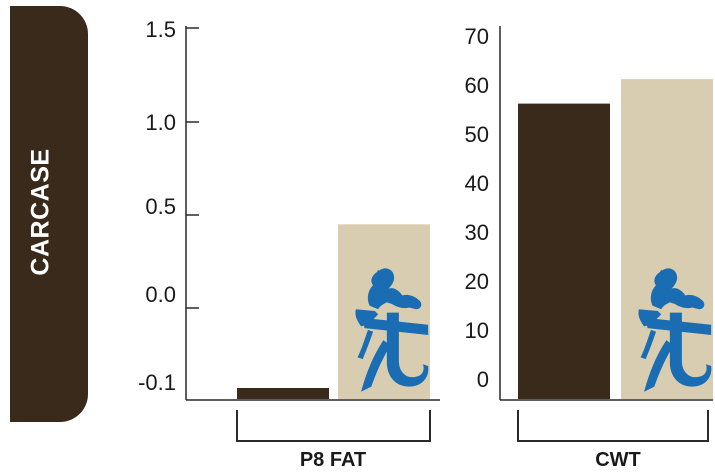 This screenshot has width=715, height=473. What do you see at coordinates (477, 281) in the screenshot?
I see `cwt-tick-label: 20` at bounding box center [477, 281].